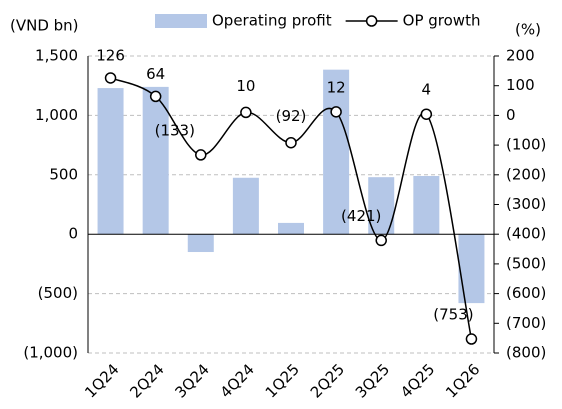 This screenshot has width=562, height=409. Describe the element at coordinates (417, 380) in the screenshot. I see `x-tick-label: 4Q25` at that location.